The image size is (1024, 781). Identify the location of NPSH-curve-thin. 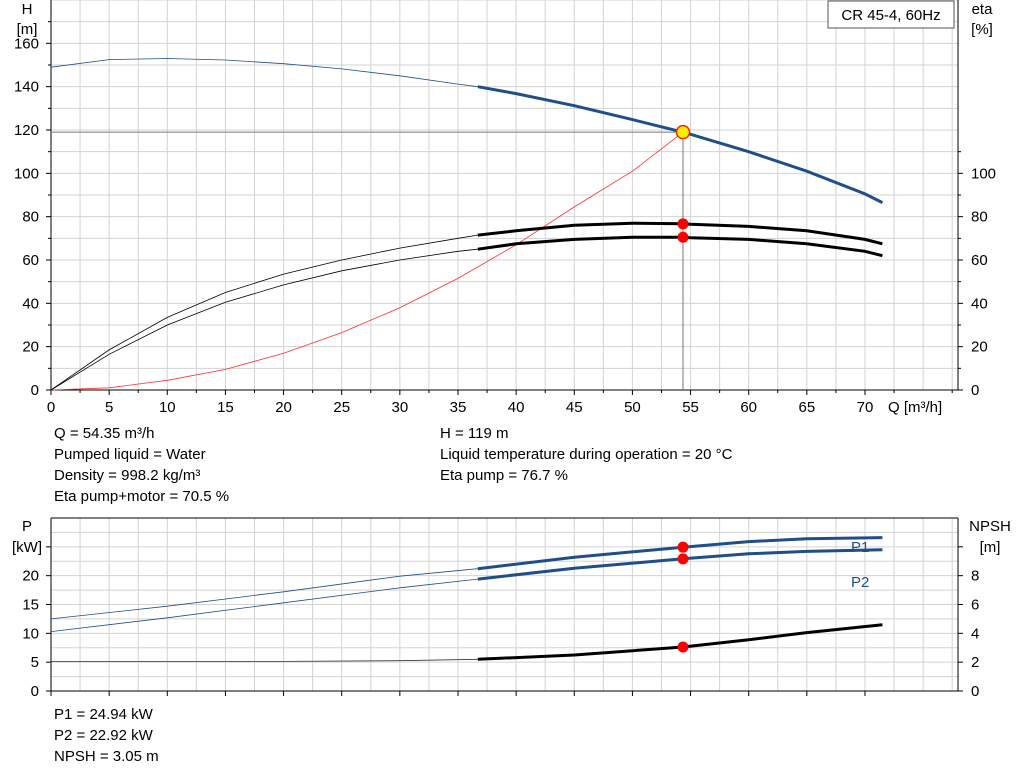
(264, 660).